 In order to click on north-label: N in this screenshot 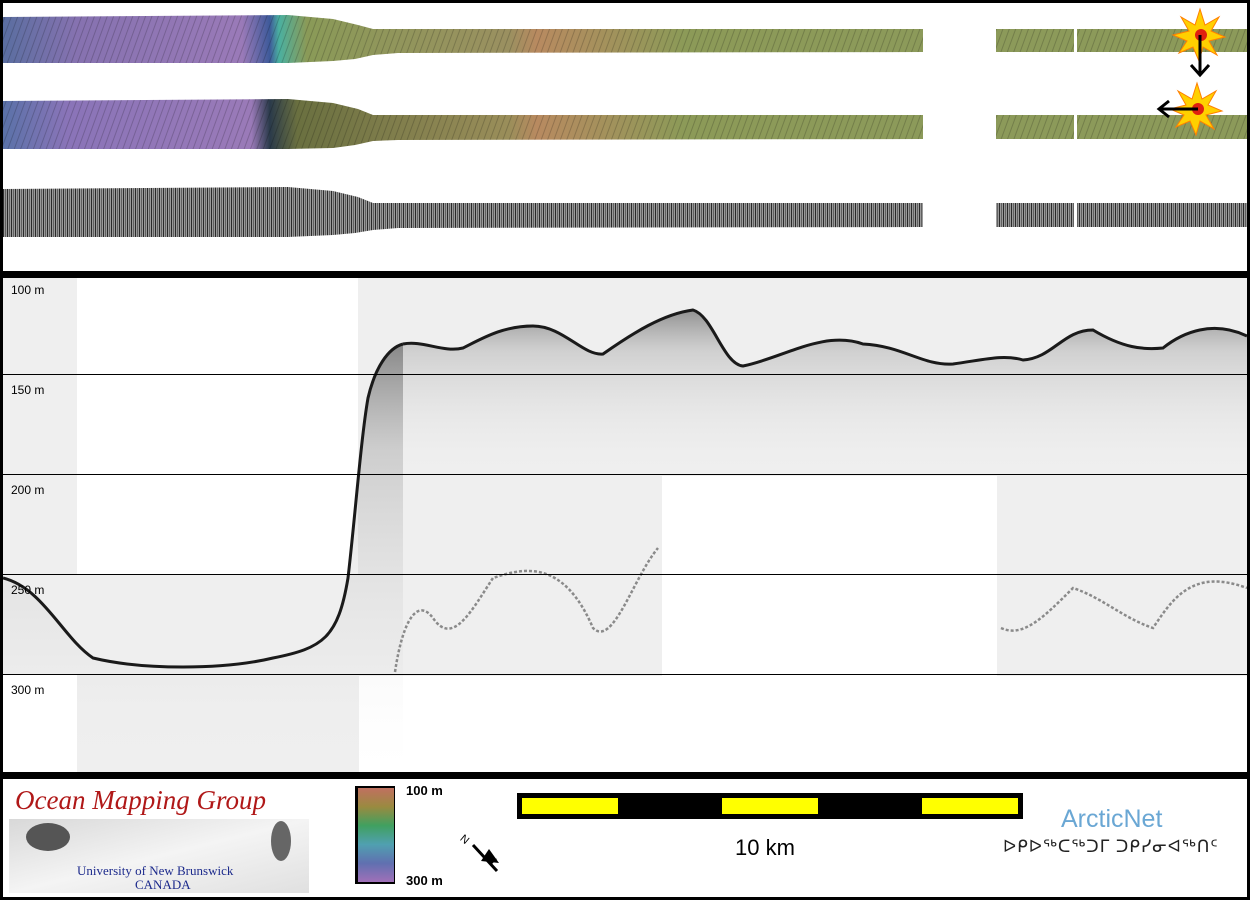, I will do `click(464, 840)`.